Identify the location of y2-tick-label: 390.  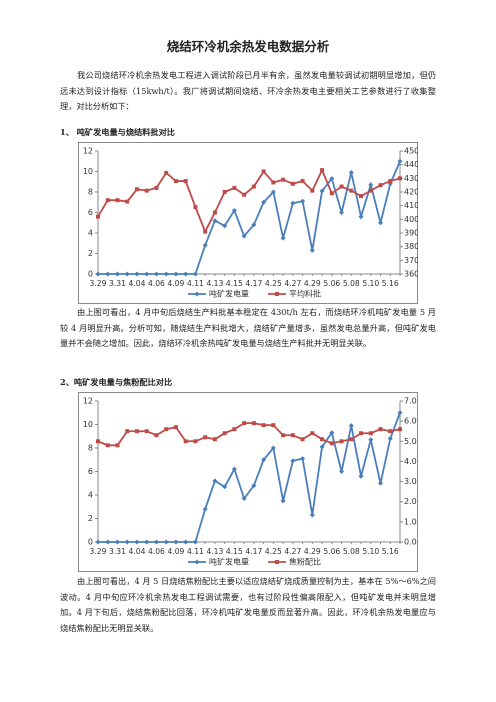
(411, 233).